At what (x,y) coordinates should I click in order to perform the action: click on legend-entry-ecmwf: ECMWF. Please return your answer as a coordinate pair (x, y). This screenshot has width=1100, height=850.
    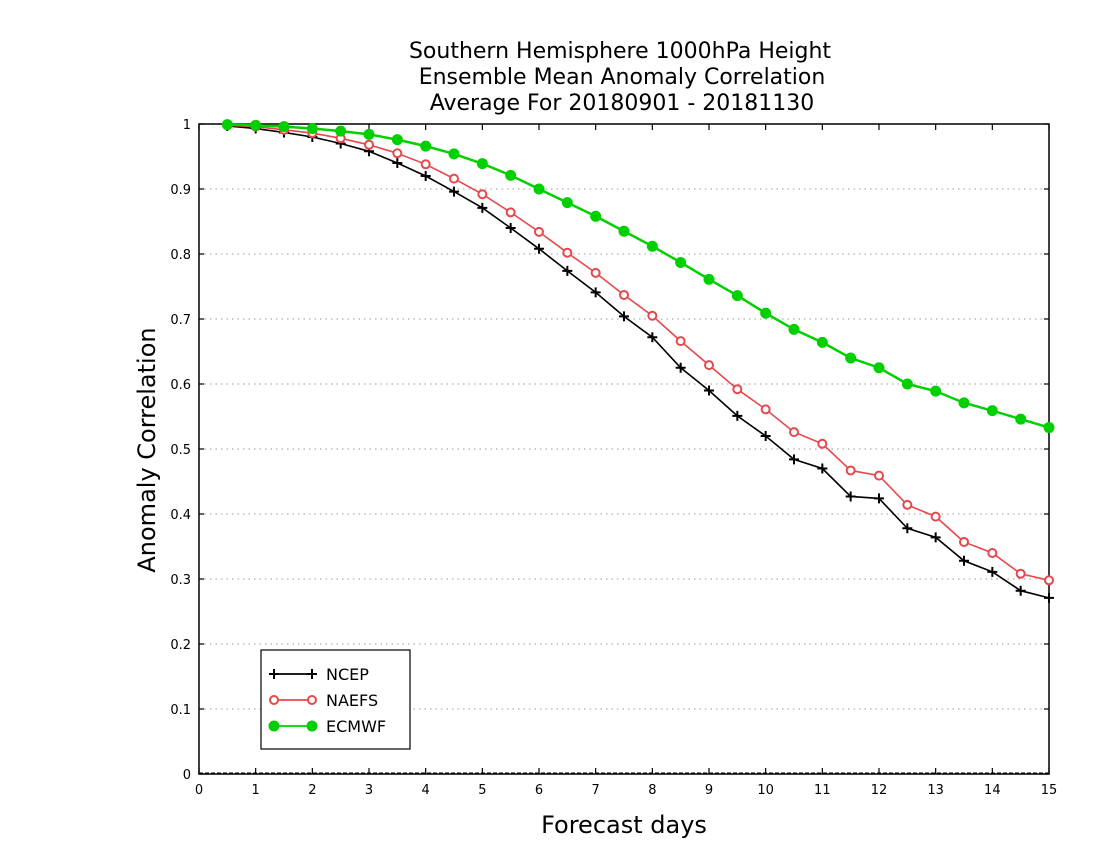
    Looking at the image, I should click on (327, 726).